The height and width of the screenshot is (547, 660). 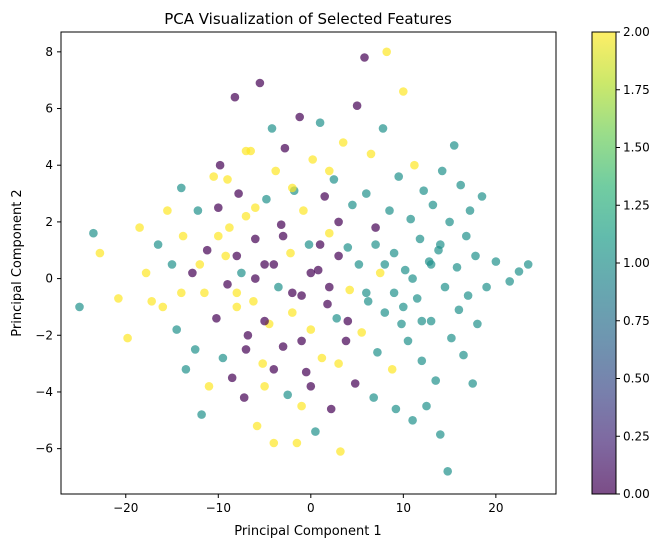 What do you see at coordinates (49, 222) in the screenshot?
I see `y-tick-label: 2` at bounding box center [49, 222].